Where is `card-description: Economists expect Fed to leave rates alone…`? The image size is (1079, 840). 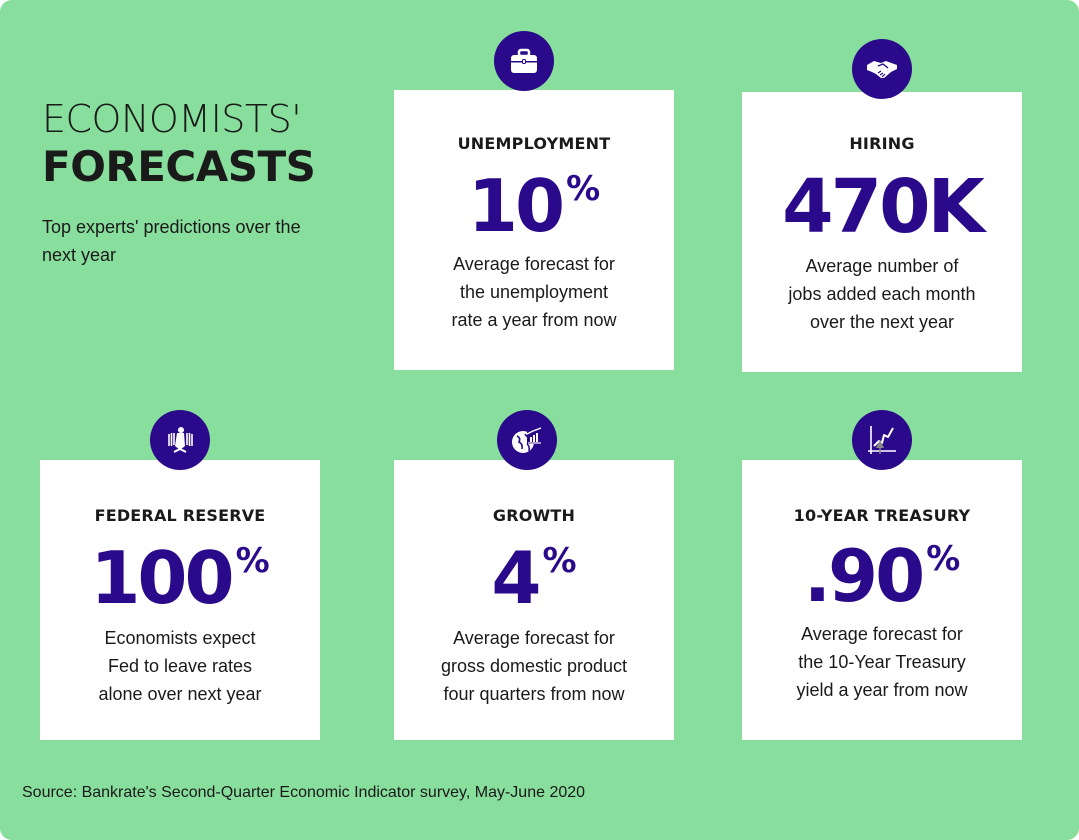
card-description: Economists expect Fed to leave rates alone… is located at coordinates (180, 666).